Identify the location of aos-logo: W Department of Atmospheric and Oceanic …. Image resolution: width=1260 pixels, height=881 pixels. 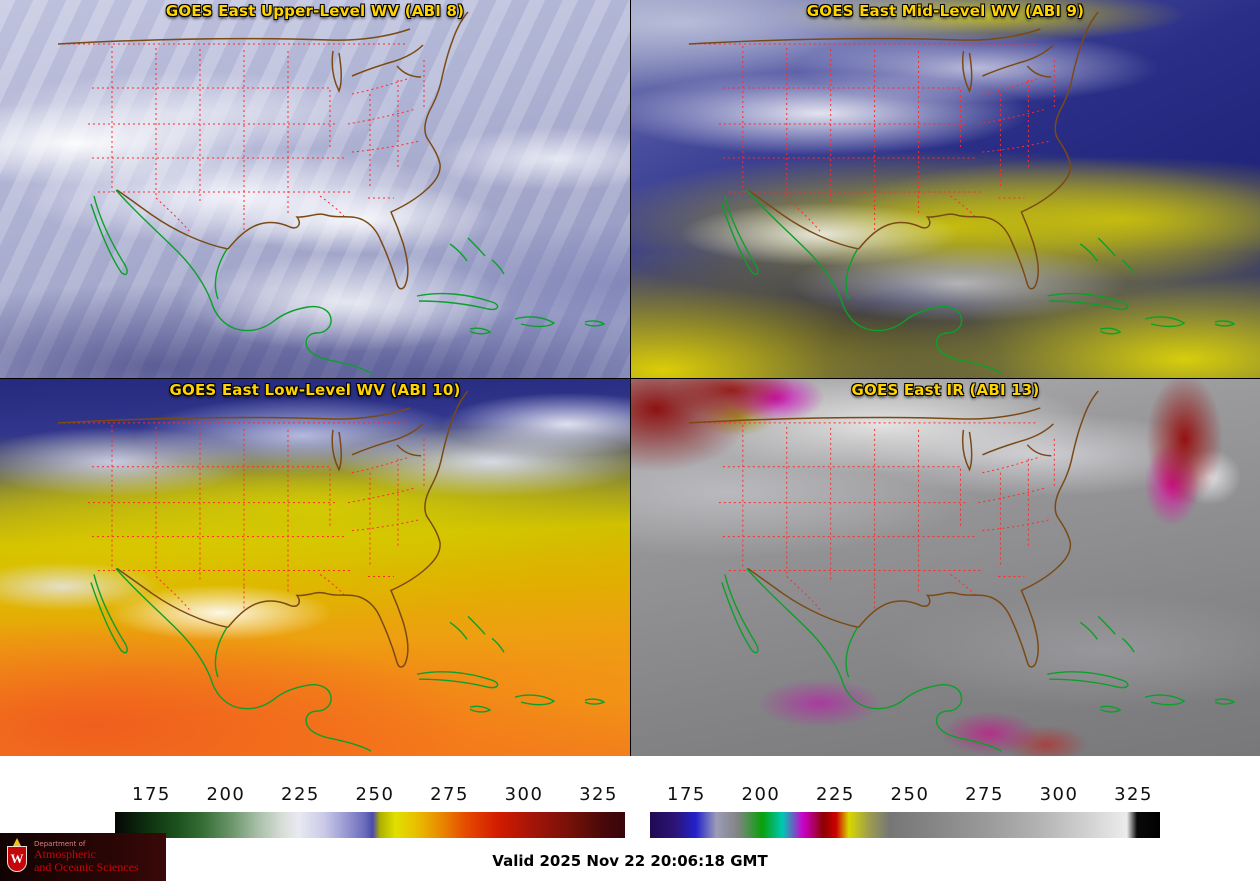
(83, 857).